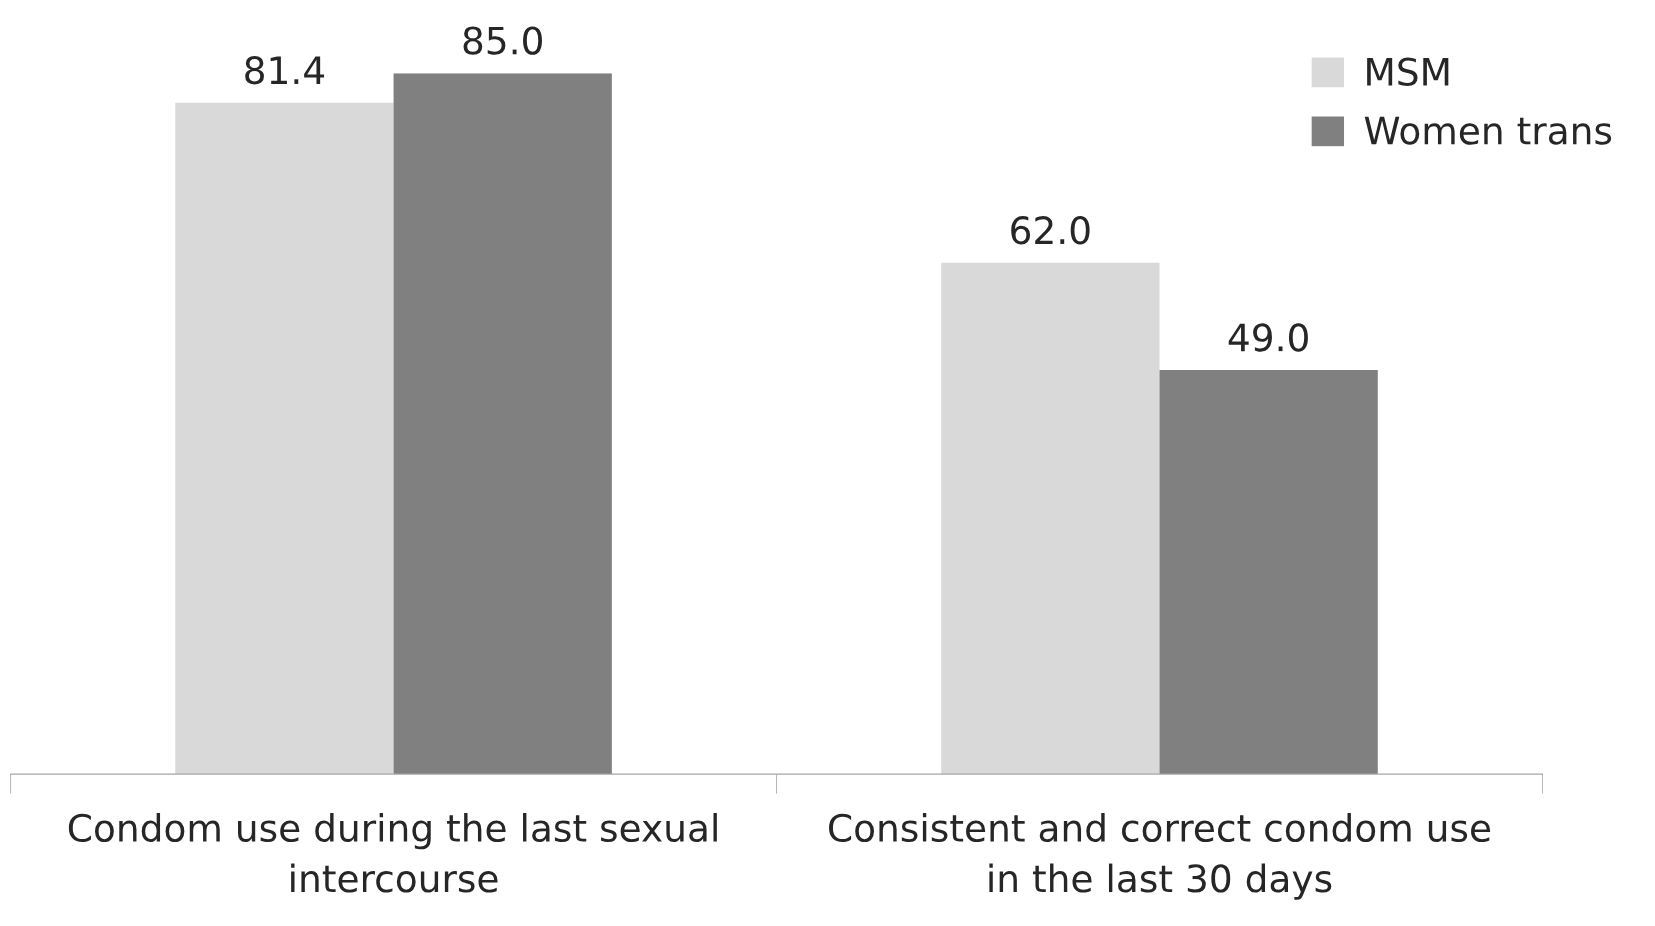  Describe the element at coordinates (392, 853) in the screenshot. I see `x-tick-label: Condom use during the last sexual intercourse` at that location.